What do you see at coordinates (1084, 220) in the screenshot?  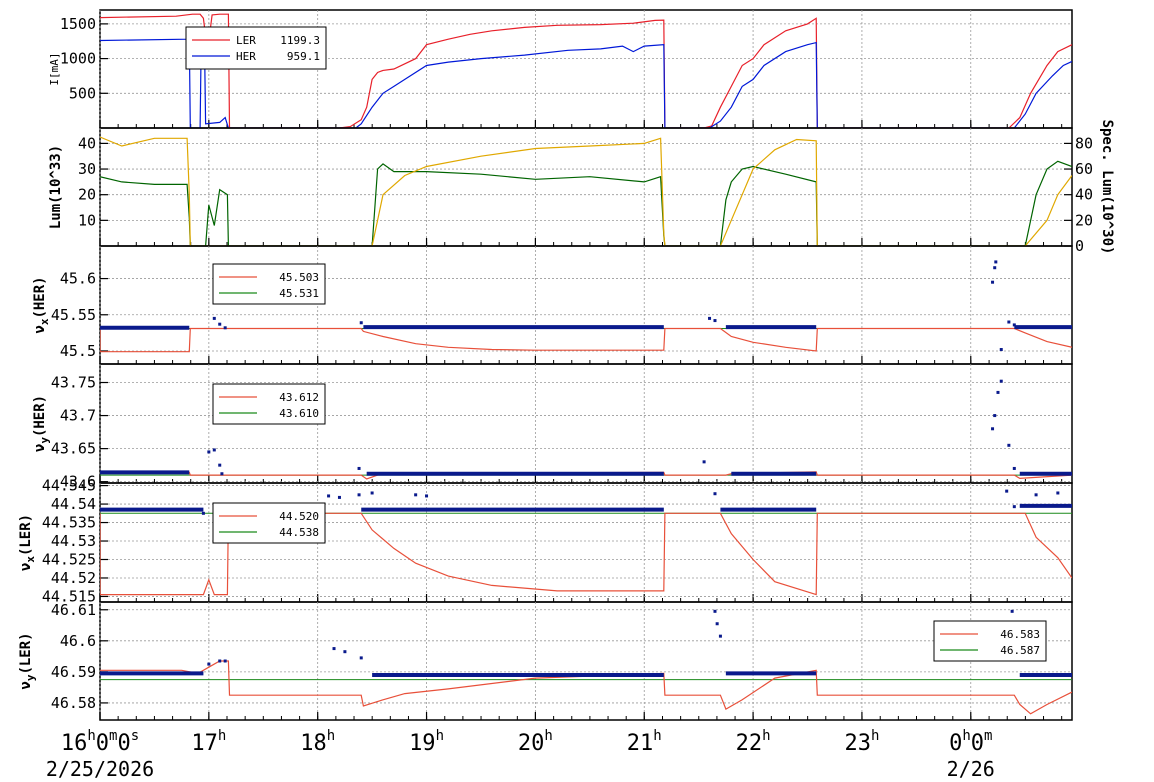 I see `y-right-tick-label: 20` at bounding box center [1084, 220].